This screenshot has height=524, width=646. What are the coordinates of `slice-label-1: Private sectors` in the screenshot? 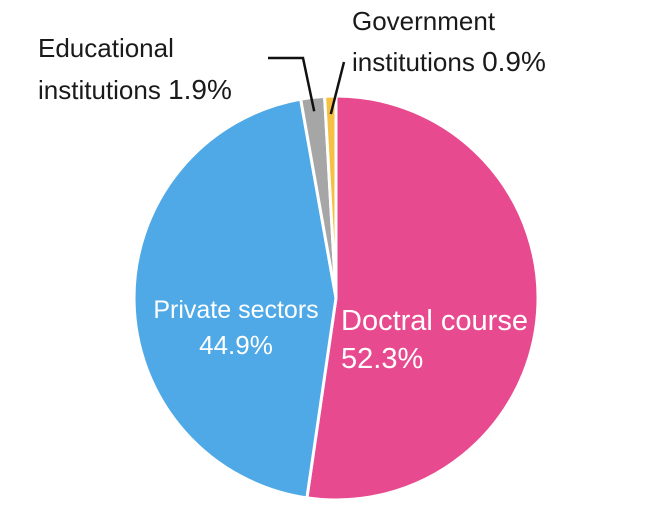 It's located at (235, 310).